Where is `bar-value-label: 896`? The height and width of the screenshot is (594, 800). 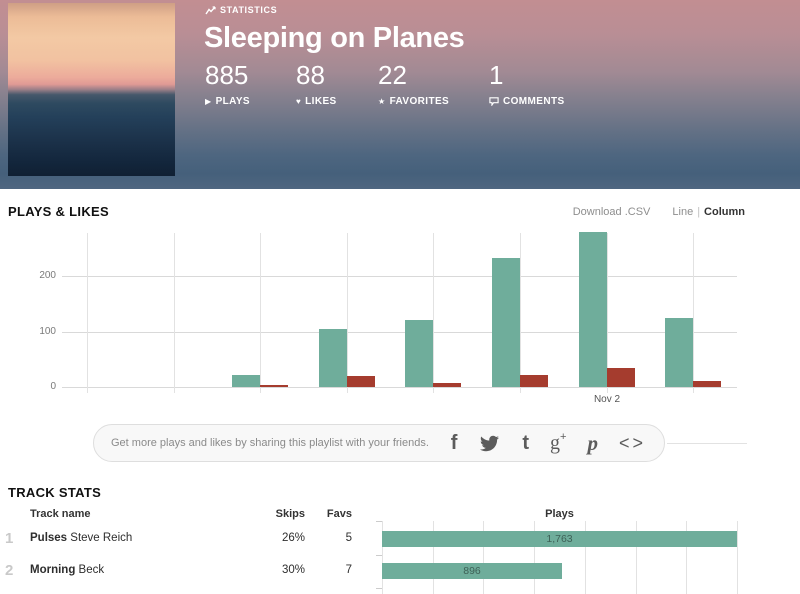
bar-value-label: 896 is located at coordinates (472, 571).